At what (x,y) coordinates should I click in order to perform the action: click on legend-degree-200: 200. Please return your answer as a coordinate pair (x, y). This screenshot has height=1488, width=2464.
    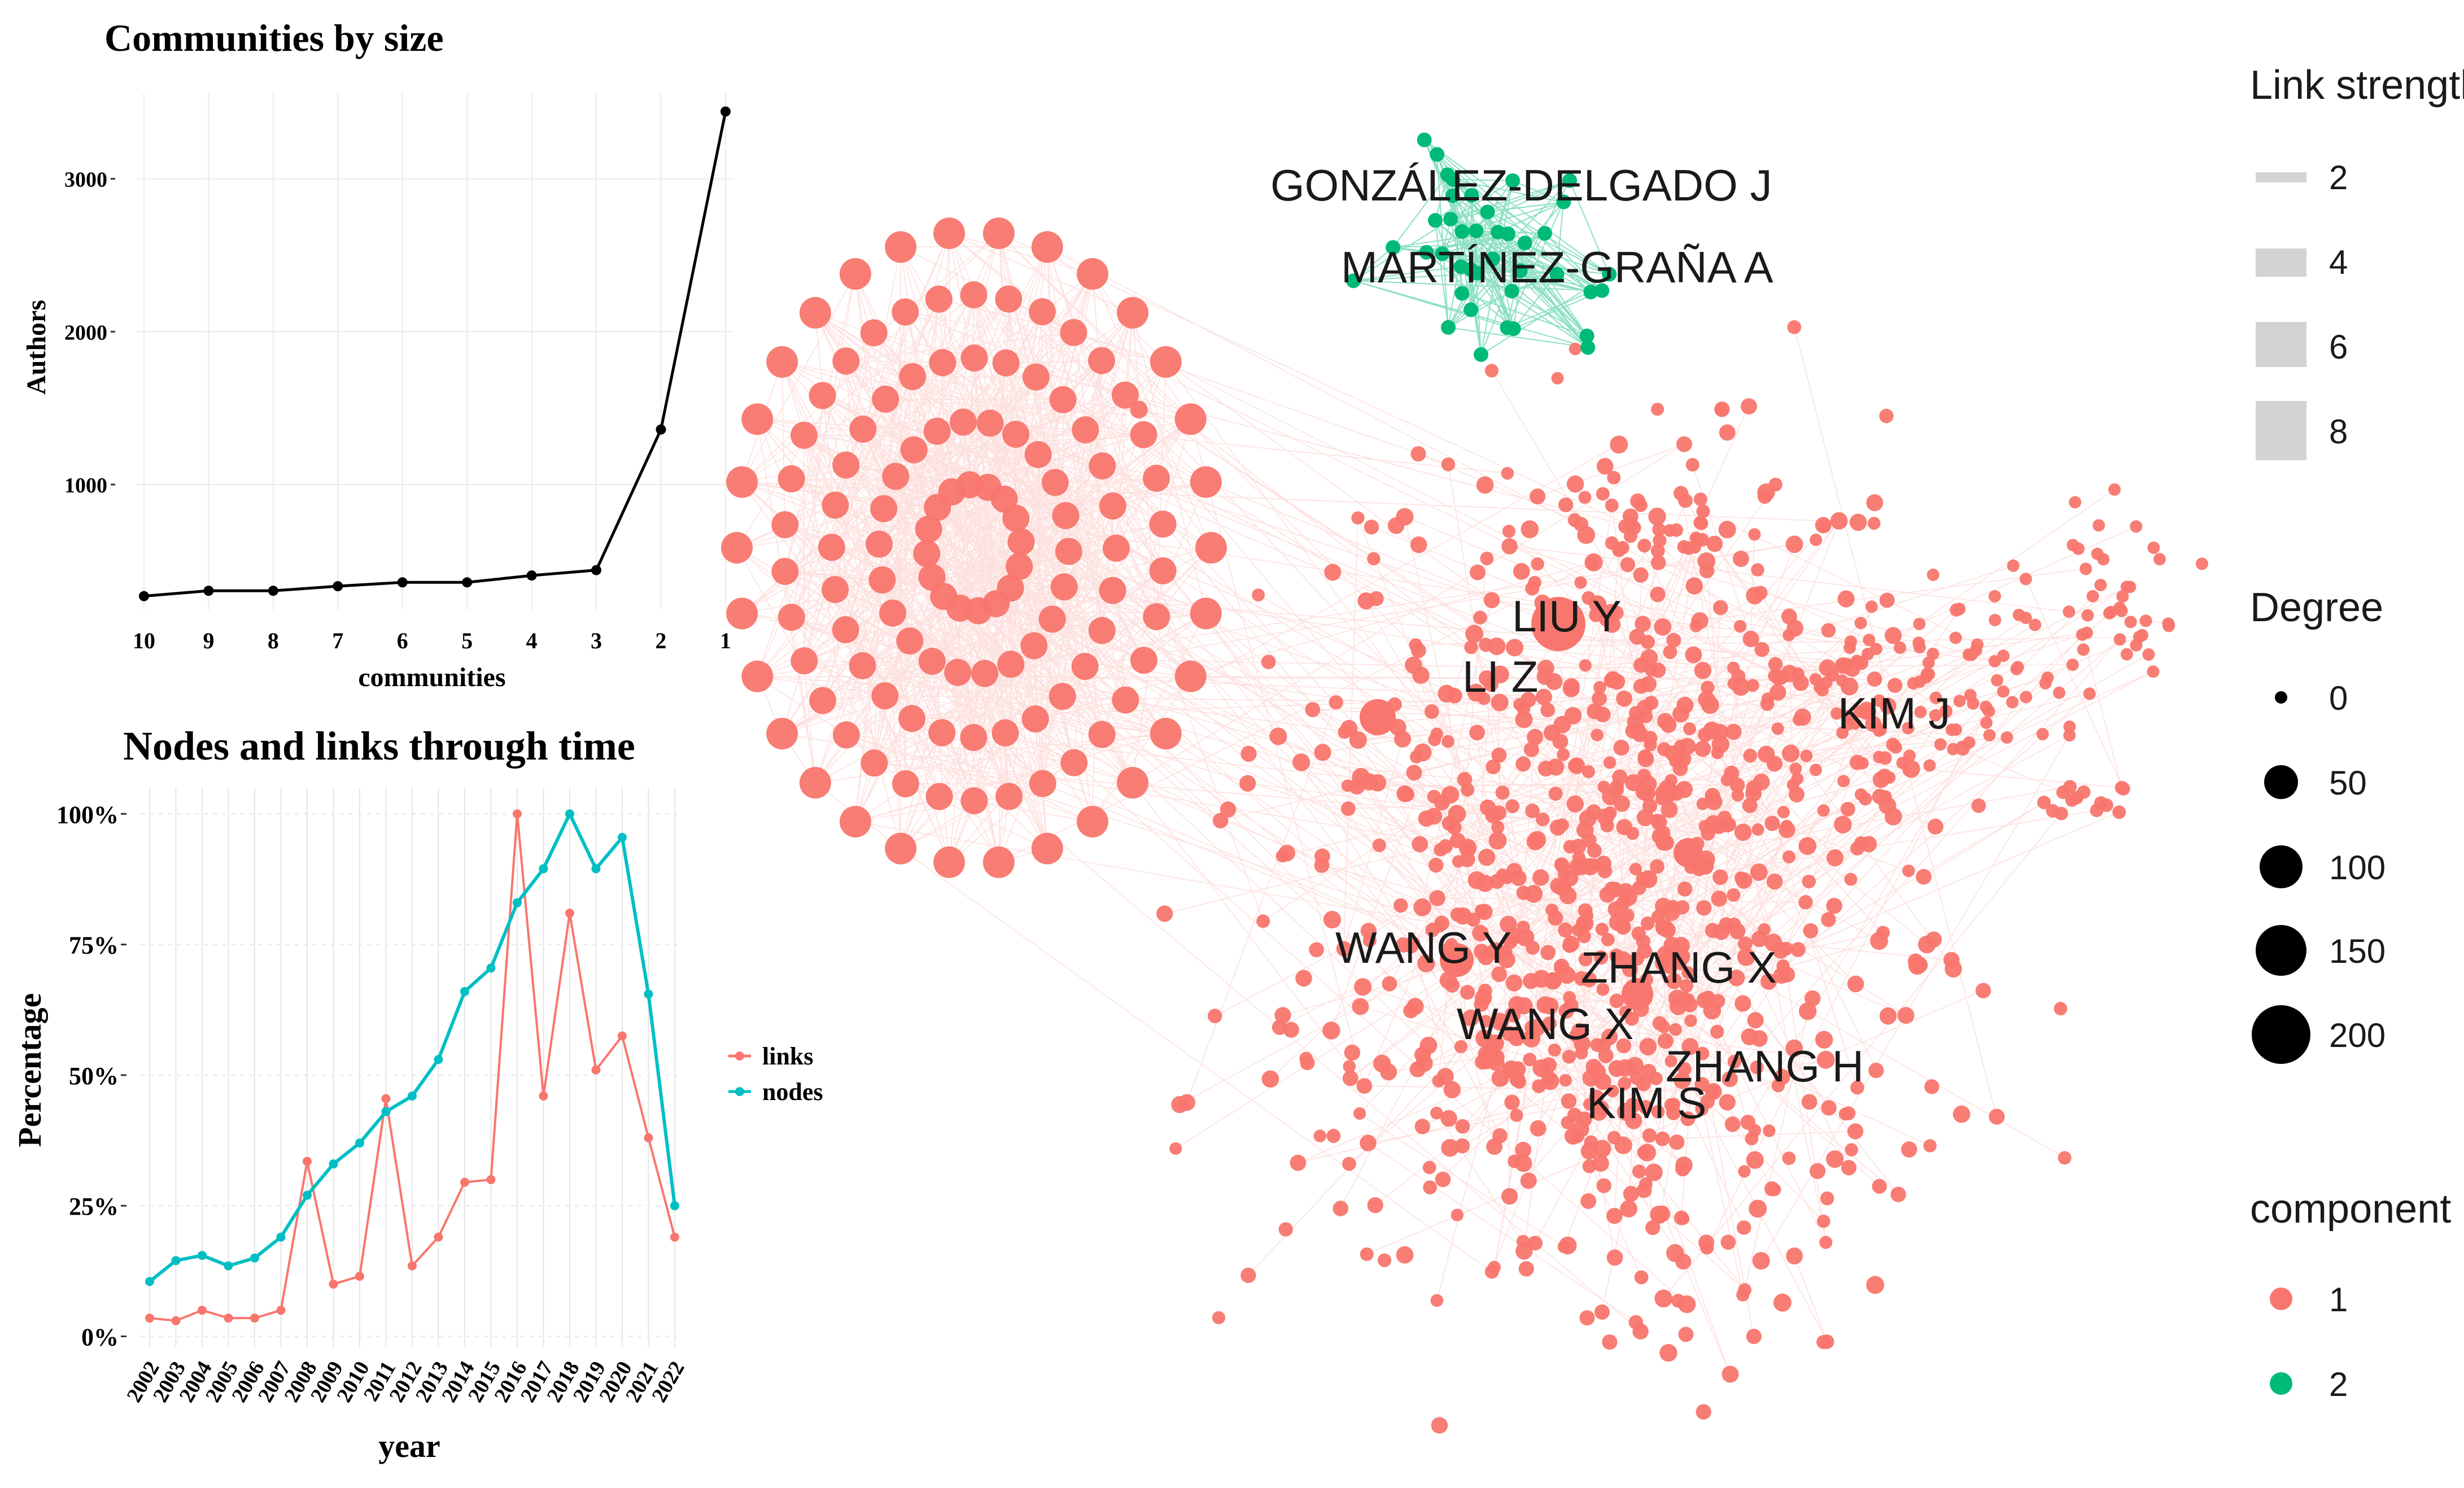
    Looking at the image, I should click on (2357, 1035).